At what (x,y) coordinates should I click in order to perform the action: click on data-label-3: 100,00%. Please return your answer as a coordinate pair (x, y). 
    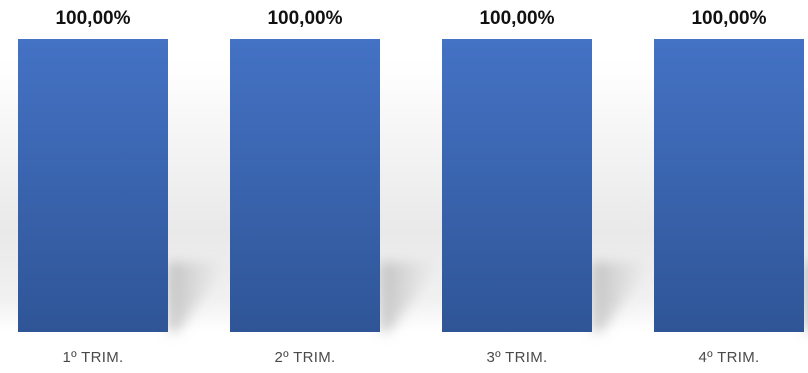
    Looking at the image, I should click on (516, 18).